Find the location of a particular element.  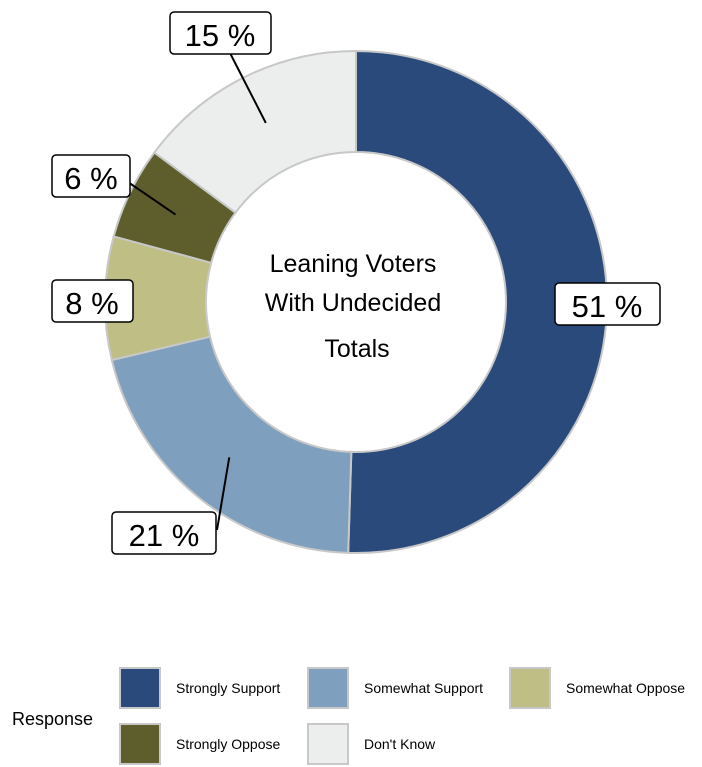

data-label-strongly-support: 51 % is located at coordinates (607, 306).